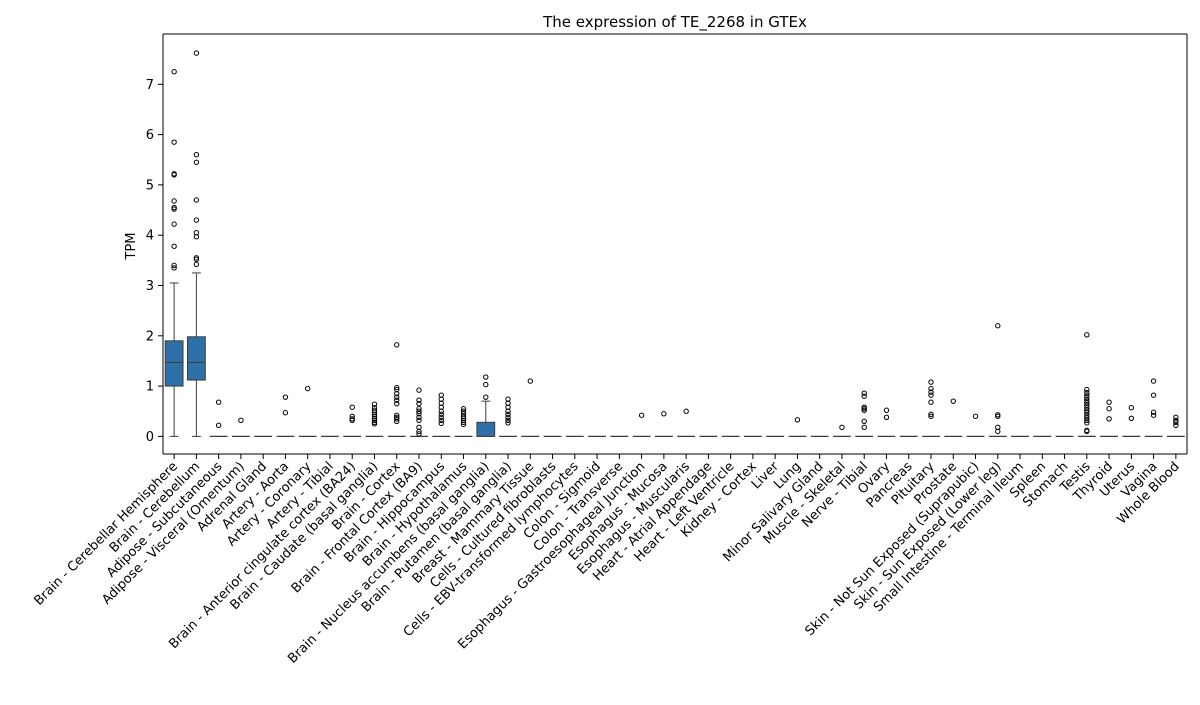 This screenshot has width=1200, height=705. I want to click on y-tick-label-6: 6, so click(150, 135).